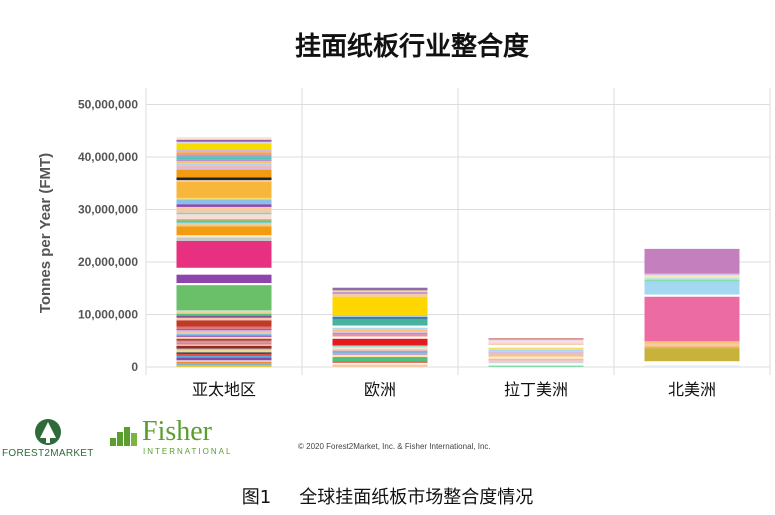 This screenshot has width=775, height=515. Describe the element at coordinates (454, 389) in the screenshot. I see `x-axis-ticks: 亚太地区 欧洲 拉丁美洲 北美洲` at that location.